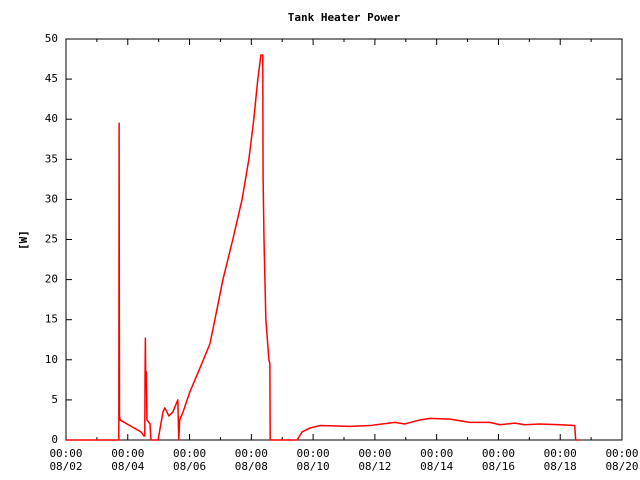  I want to click on x-tick-label: 08/10, so click(313, 466).